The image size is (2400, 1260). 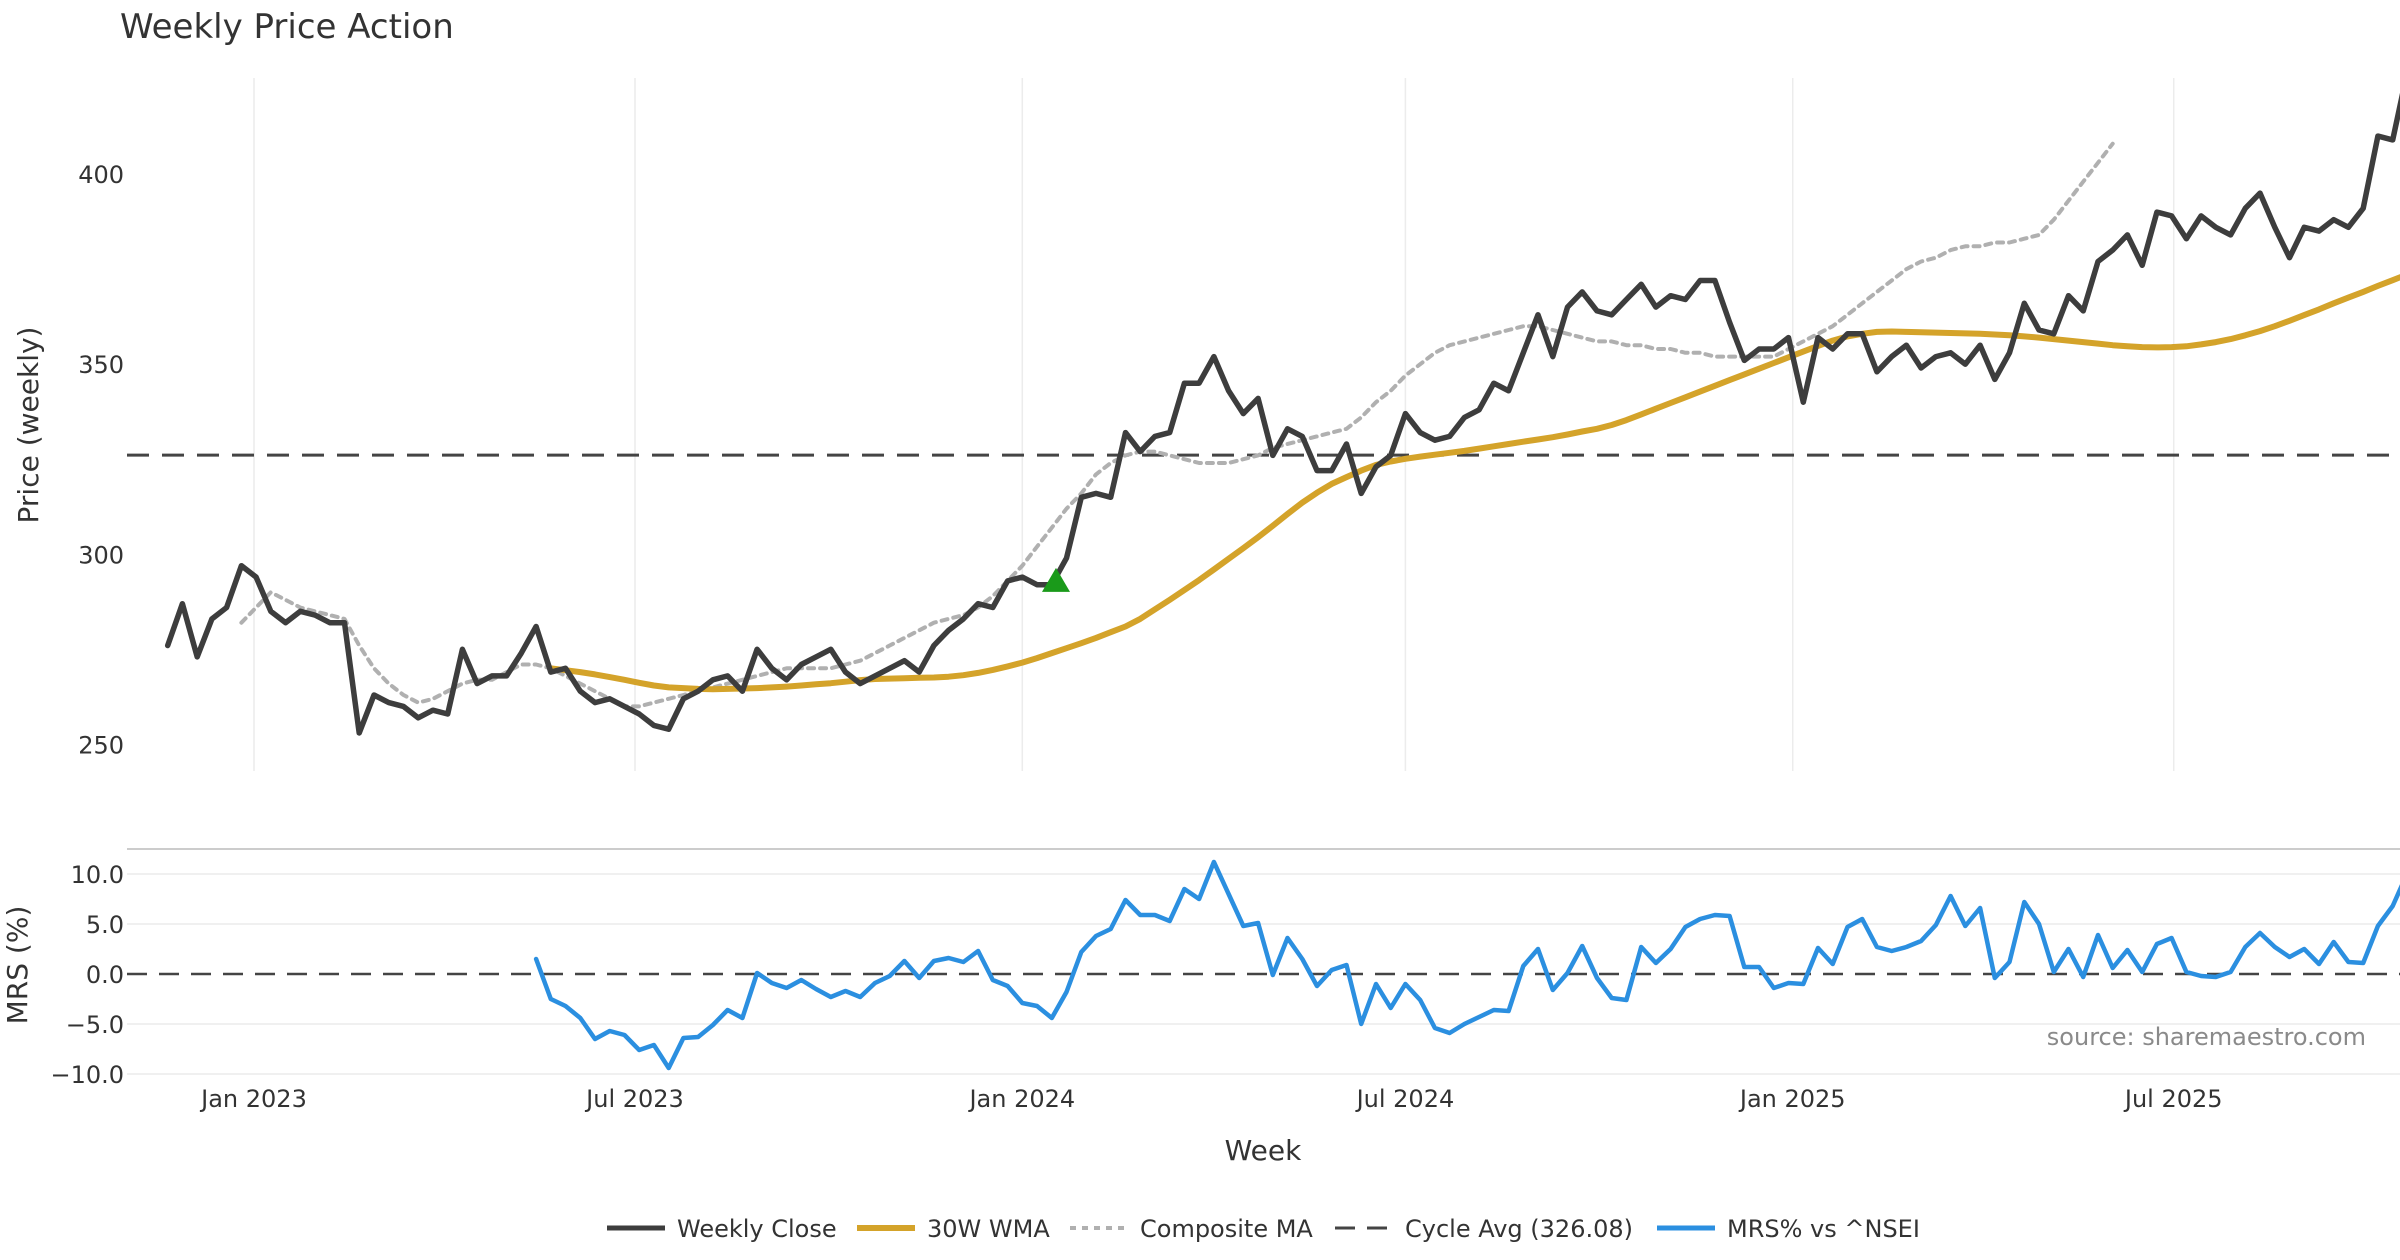 What do you see at coordinates (1226, 1229) in the screenshot?
I see `legend-label: Composite MA` at bounding box center [1226, 1229].